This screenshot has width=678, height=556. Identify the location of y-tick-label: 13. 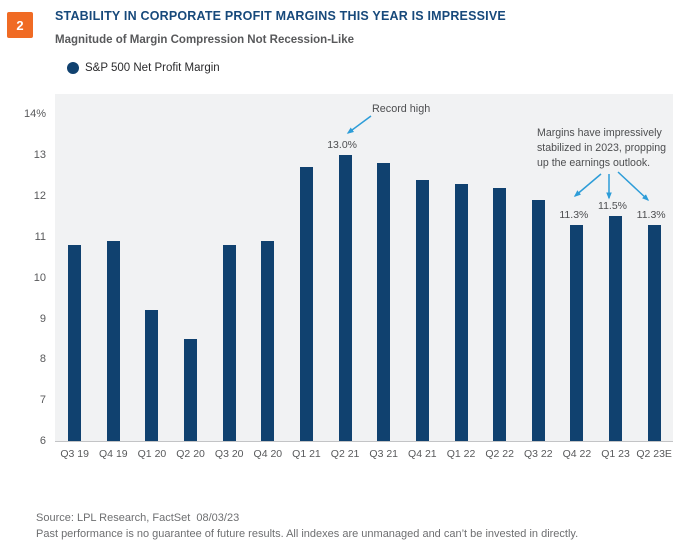
(39, 155).